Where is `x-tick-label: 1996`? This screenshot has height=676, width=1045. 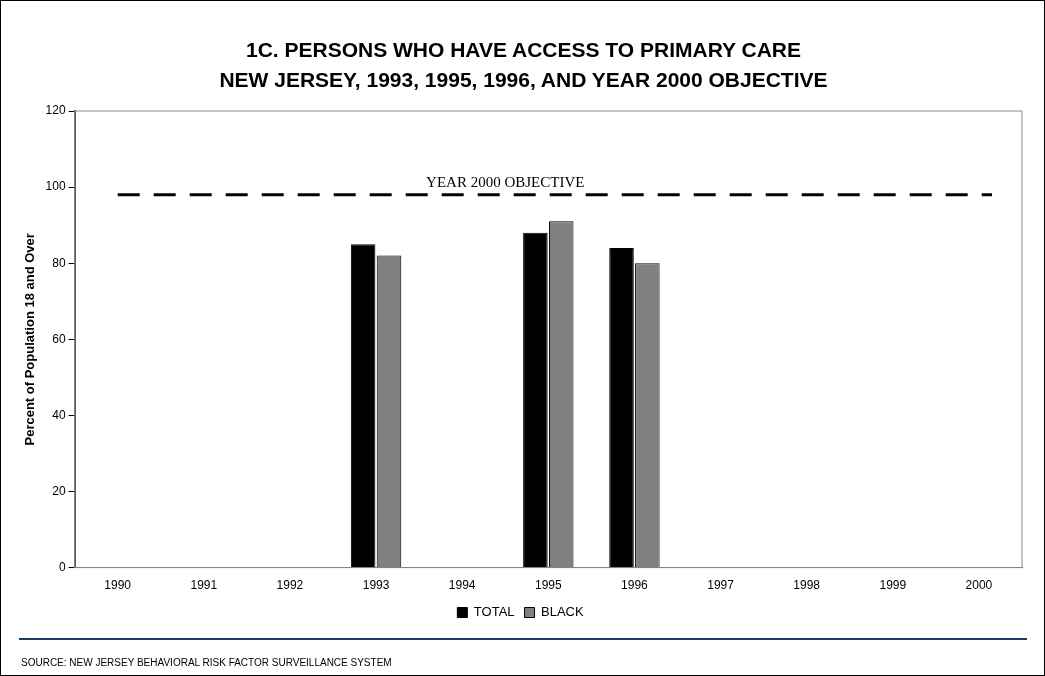
x-tick-label: 1996 is located at coordinates (635, 585).